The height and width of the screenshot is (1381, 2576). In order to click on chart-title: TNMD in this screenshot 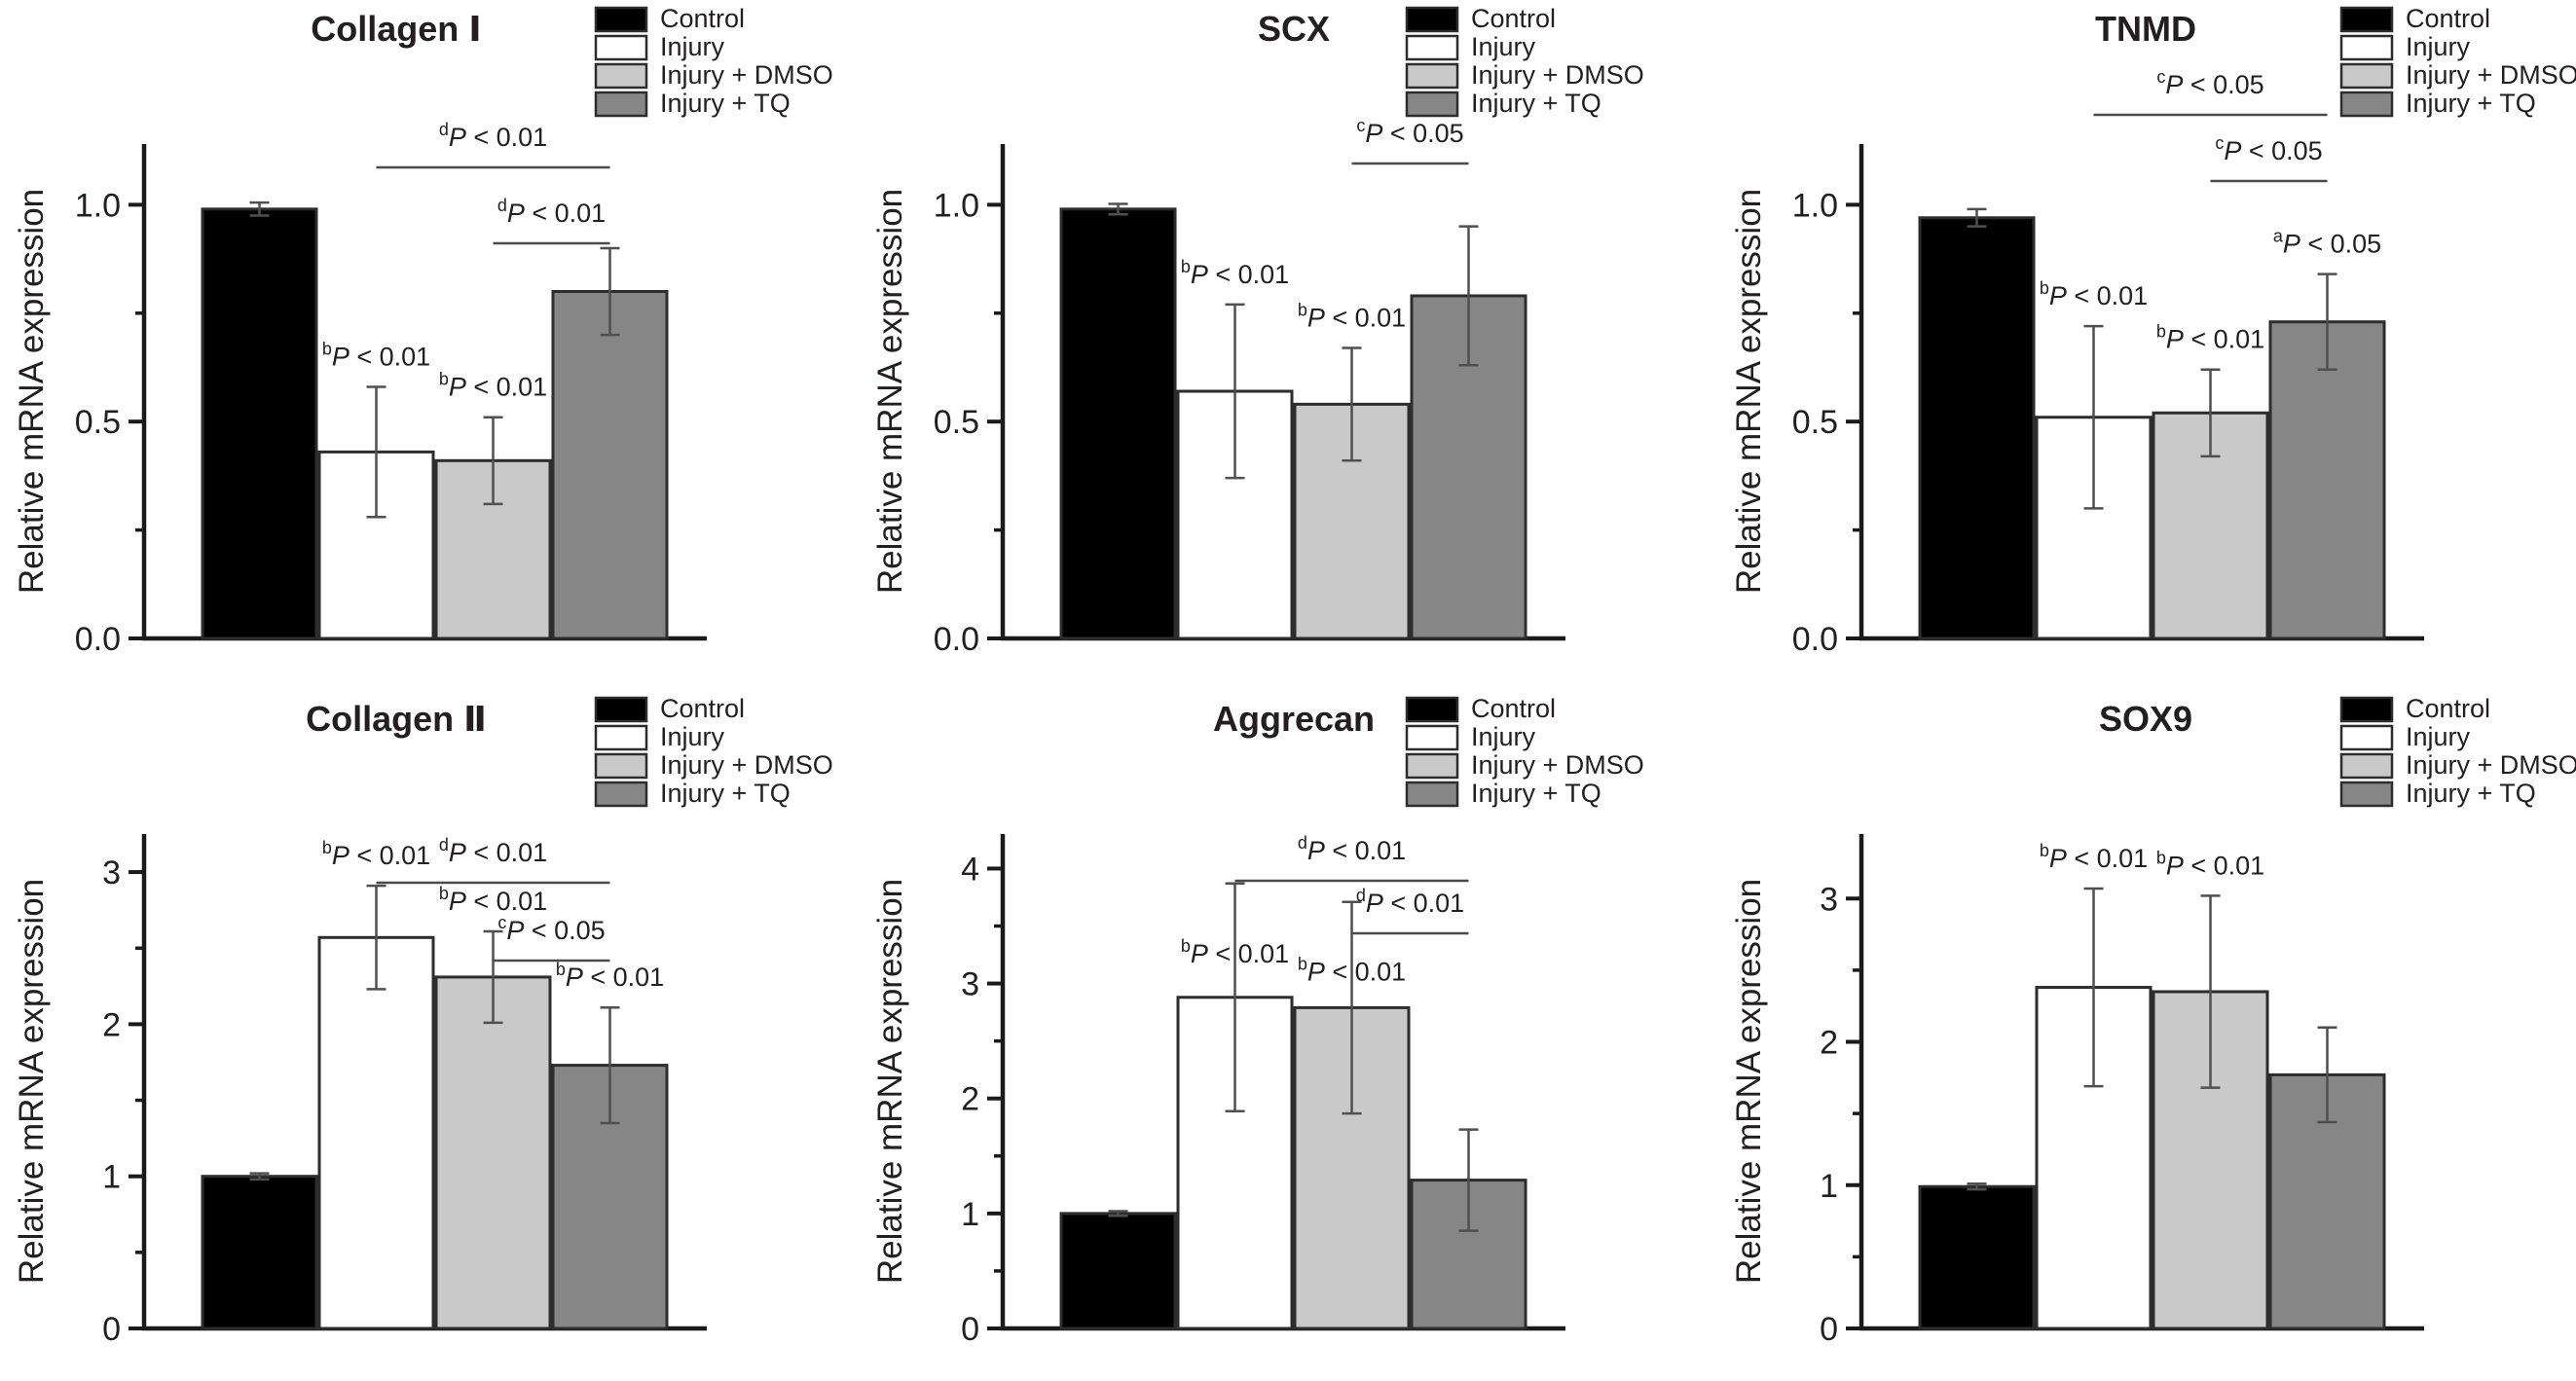, I will do `click(2145, 29)`.